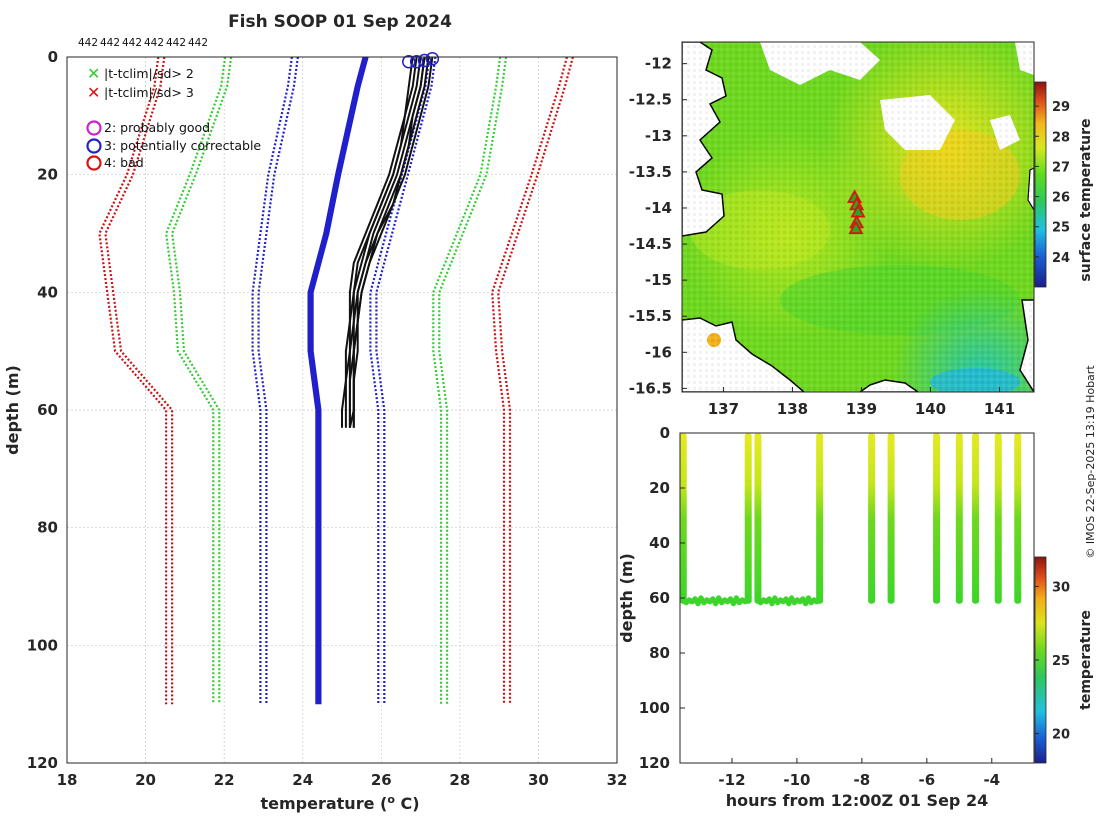 The height and width of the screenshot is (820, 1100). What do you see at coordinates (67, 780) in the screenshot?
I see `x-tick-label: 18` at bounding box center [67, 780].